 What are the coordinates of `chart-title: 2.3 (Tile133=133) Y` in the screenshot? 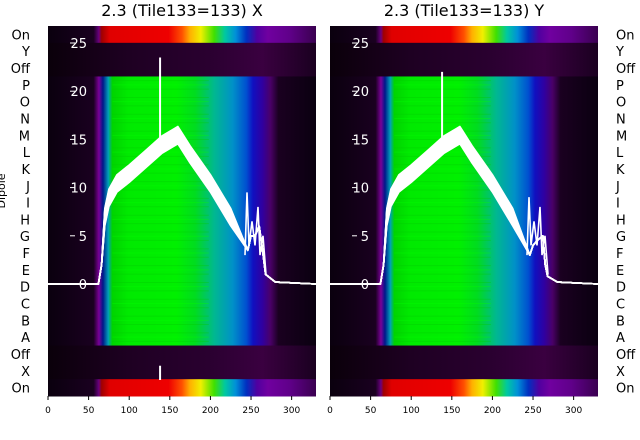 It's located at (464, 10).